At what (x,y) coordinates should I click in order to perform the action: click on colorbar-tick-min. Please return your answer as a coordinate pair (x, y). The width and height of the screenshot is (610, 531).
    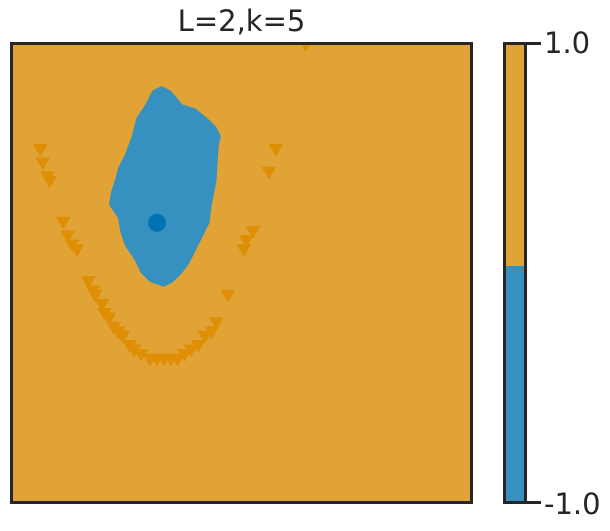
    Looking at the image, I should click on (534, 502).